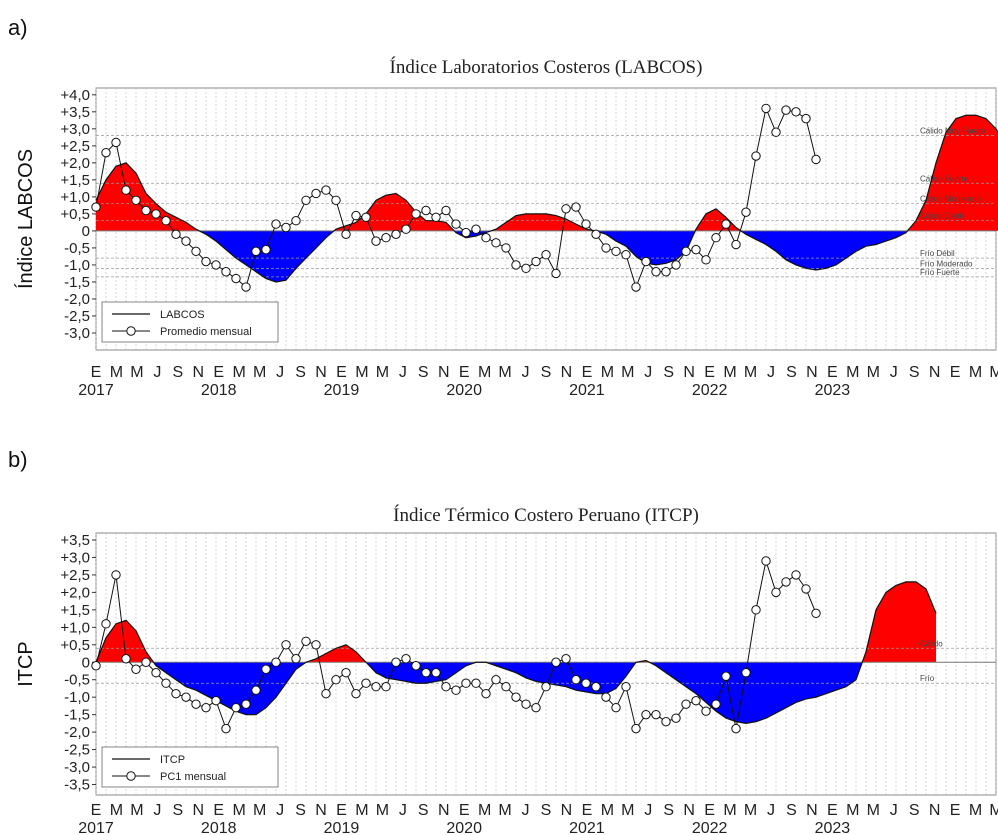 The height and width of the screenshot is (835, 998). Describe the element at coordinates (75, 645) in the screenshot. I see `y-tick-label: +0,5` at that location.